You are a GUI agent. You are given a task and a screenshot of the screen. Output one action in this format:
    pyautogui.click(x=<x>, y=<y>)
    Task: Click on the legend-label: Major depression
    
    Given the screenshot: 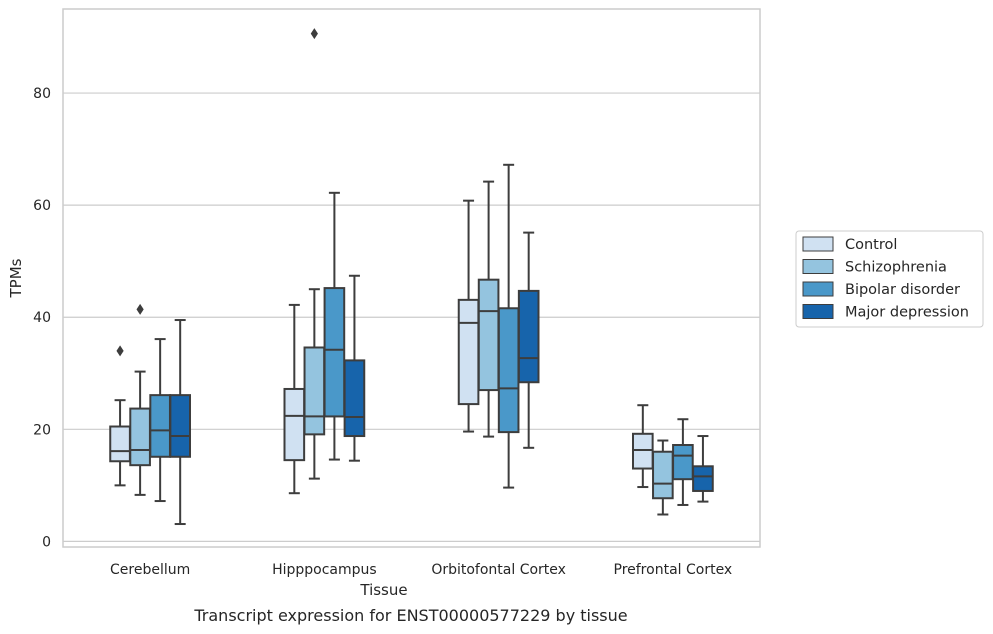 What is the action you would take?
    pyautogui.click(x=907, y=313)
    